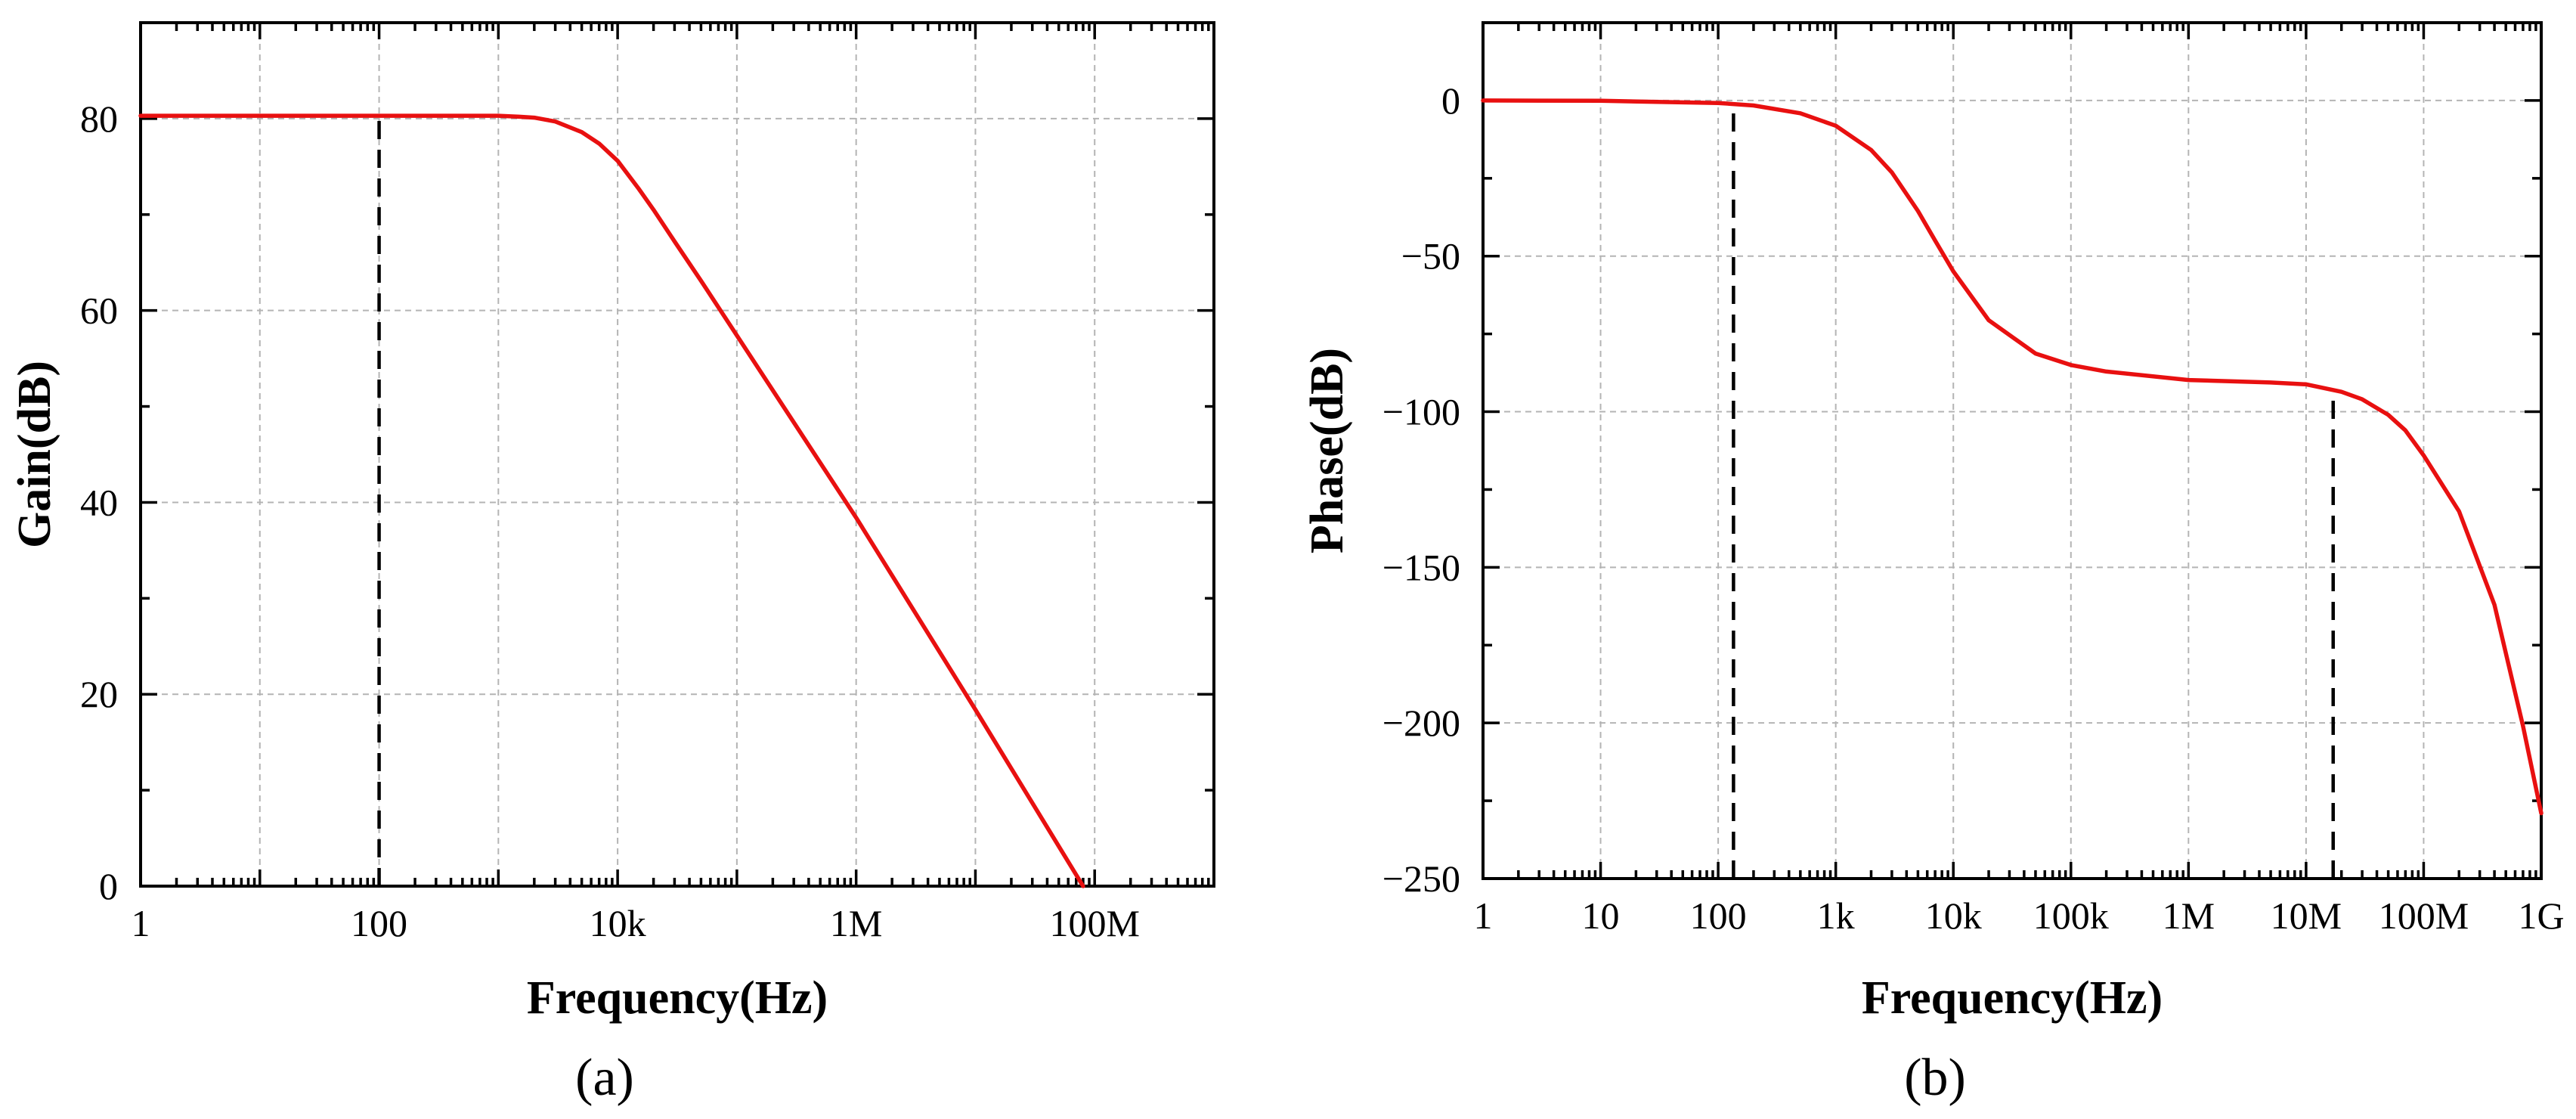 This screenshot has width=2576, height=1119. I want to click on phase-x-tick-label: 1, so click(1483, 915).